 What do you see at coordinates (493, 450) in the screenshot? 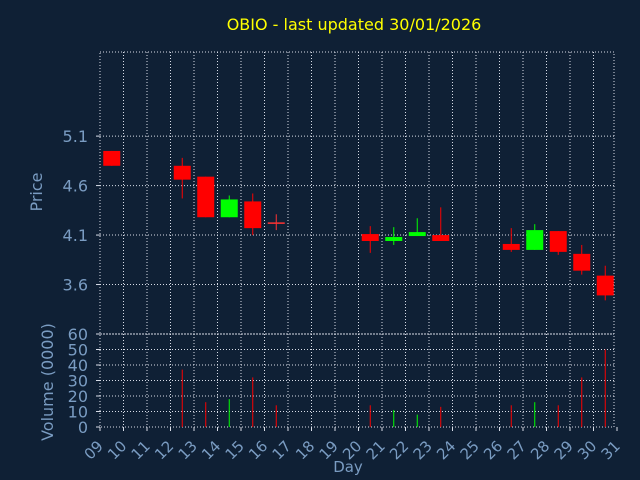
I see `day-tick-label: 26` at bounding box center [493, 450].